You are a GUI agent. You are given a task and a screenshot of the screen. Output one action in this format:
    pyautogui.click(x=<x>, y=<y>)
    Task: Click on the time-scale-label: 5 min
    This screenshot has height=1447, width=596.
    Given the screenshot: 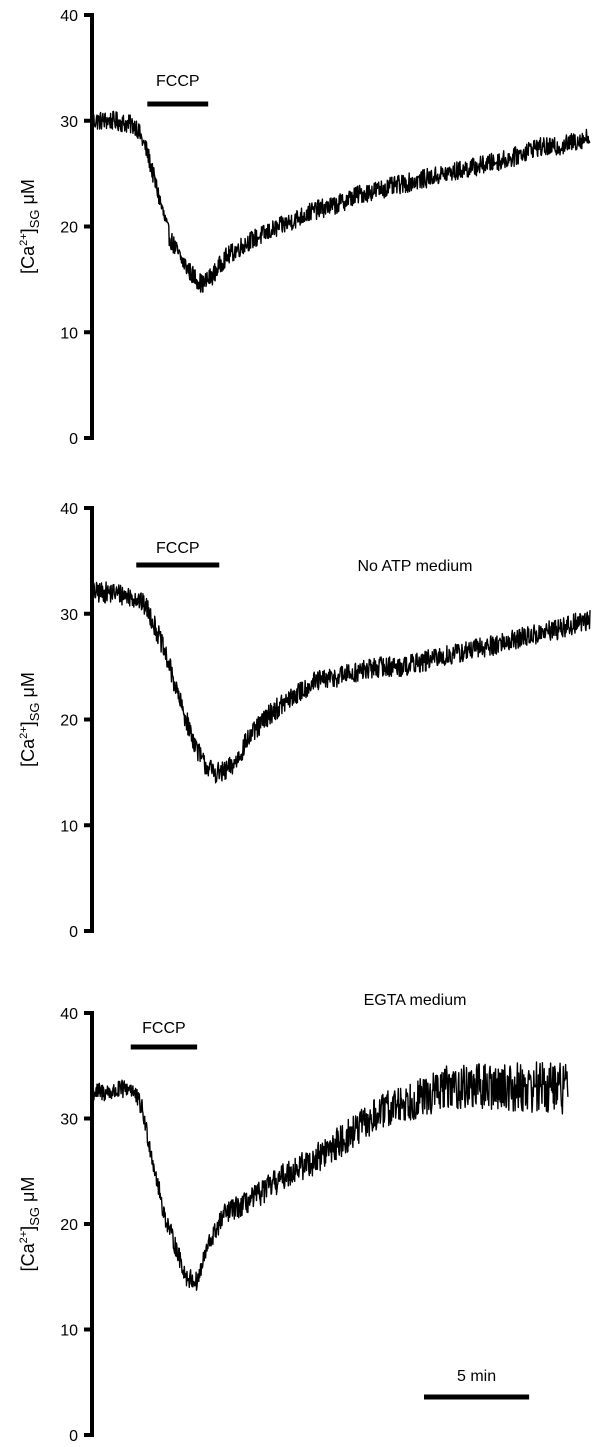 What is the action you would take?
    pyautogui.click(x=476, y=1376)
    